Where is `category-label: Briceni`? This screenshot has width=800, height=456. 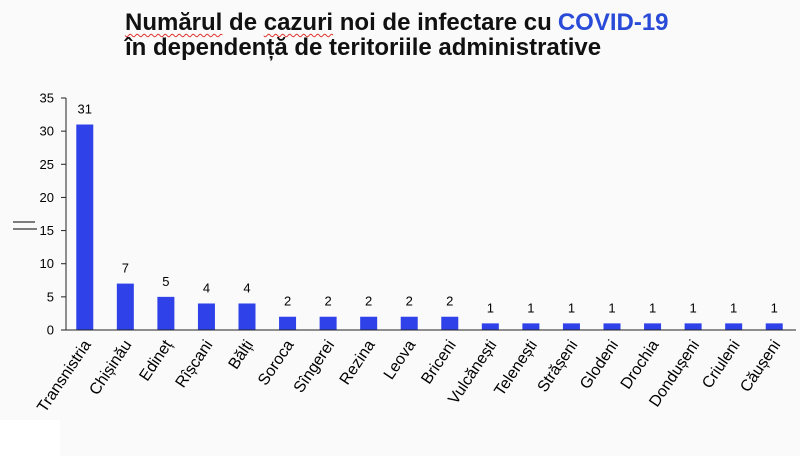
category-label: Briceni is located at coordinates (438, 362).